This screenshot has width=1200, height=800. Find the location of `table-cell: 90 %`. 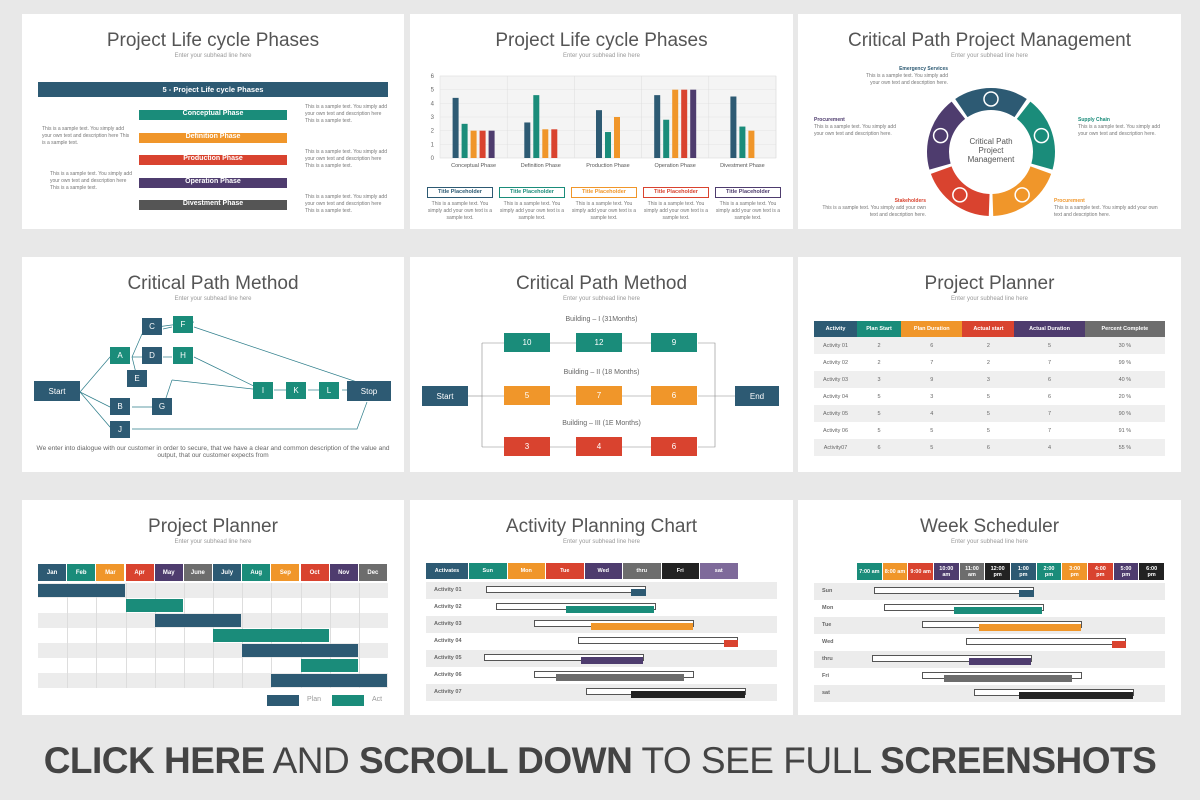

table-cell: 90 % is located at coordinates (1125, 413).